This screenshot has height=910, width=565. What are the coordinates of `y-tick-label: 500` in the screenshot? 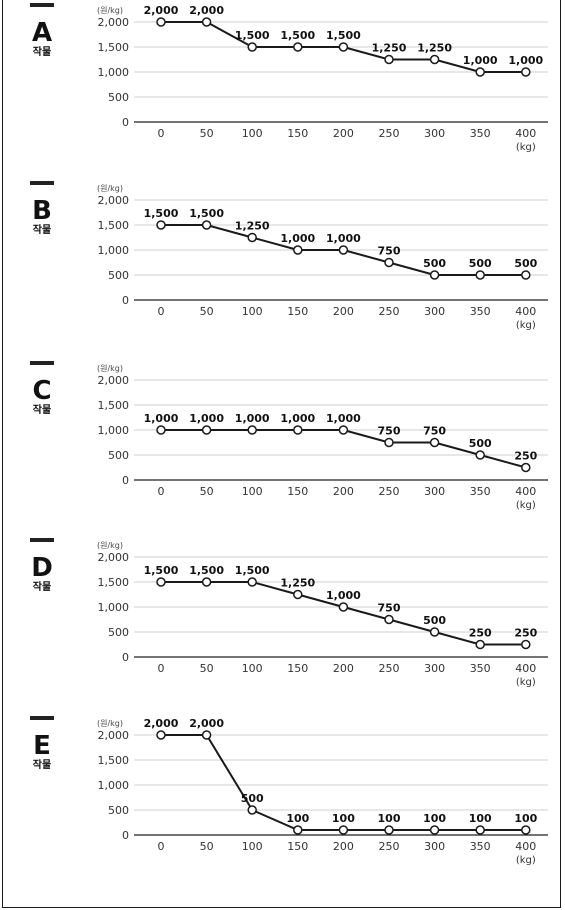 It's located at (118, 275).